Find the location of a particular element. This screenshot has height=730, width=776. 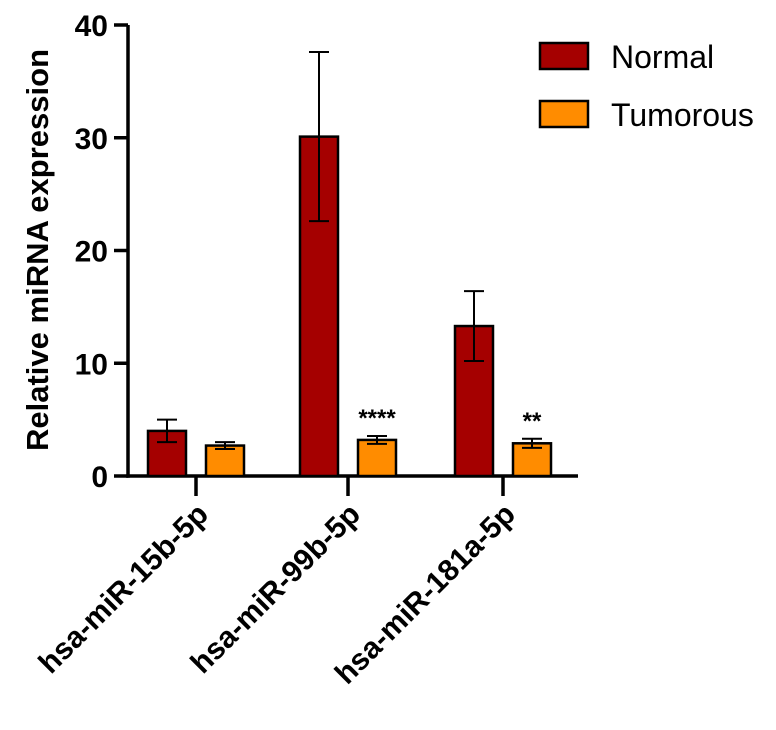

y-tick-label: 20 is located at coordinates (91, 252).